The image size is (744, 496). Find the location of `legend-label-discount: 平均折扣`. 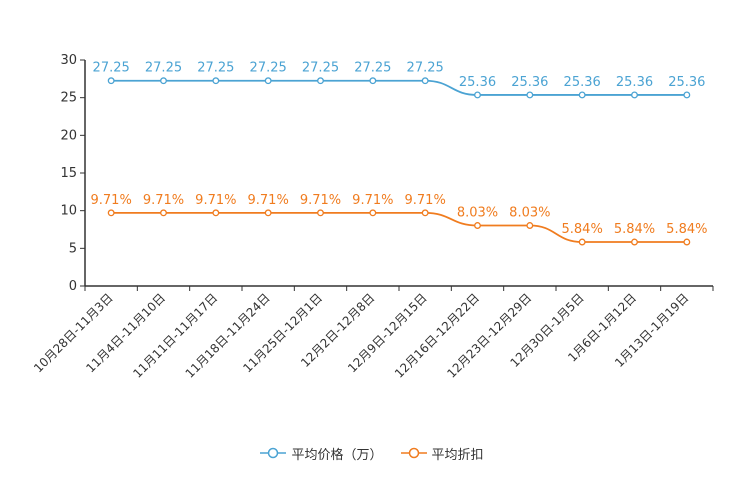

legend-label-discount: 平均折扣 is located at coordinates (457, 455).